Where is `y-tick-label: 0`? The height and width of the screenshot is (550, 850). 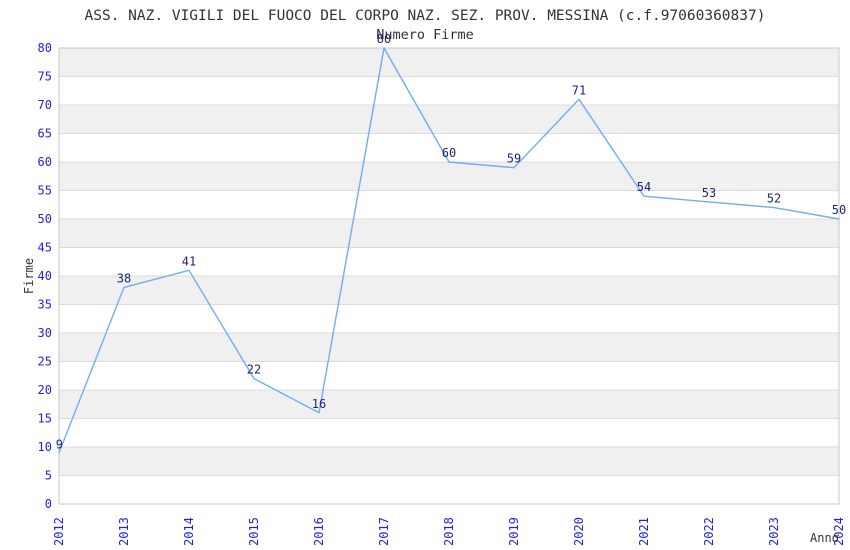
y-tick-label: 0 is located at coordinates (48, 504).